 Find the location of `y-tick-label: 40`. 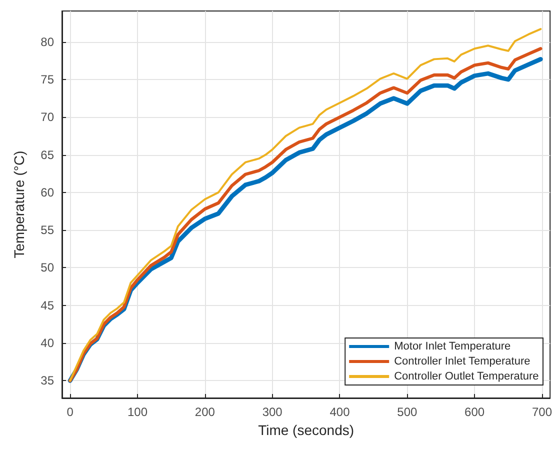

y-tick-label: 40 is located at coordinates (47, 343).